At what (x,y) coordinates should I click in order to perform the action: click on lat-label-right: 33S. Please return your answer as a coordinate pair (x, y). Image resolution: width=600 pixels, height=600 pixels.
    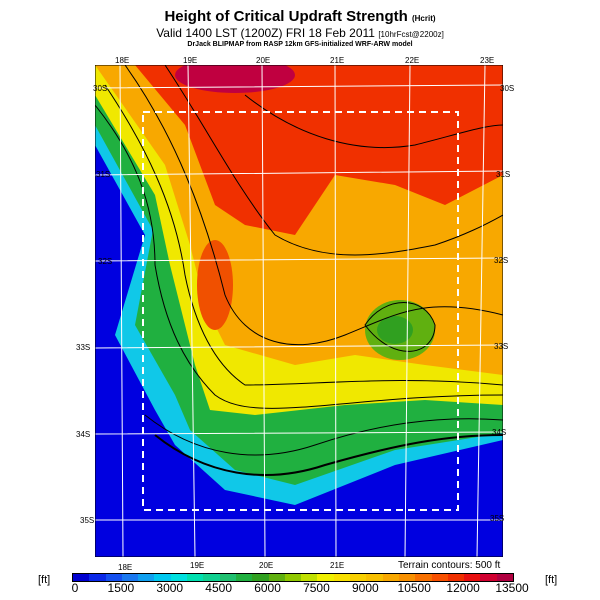
    Looking at the image, I should click on (501, 346).